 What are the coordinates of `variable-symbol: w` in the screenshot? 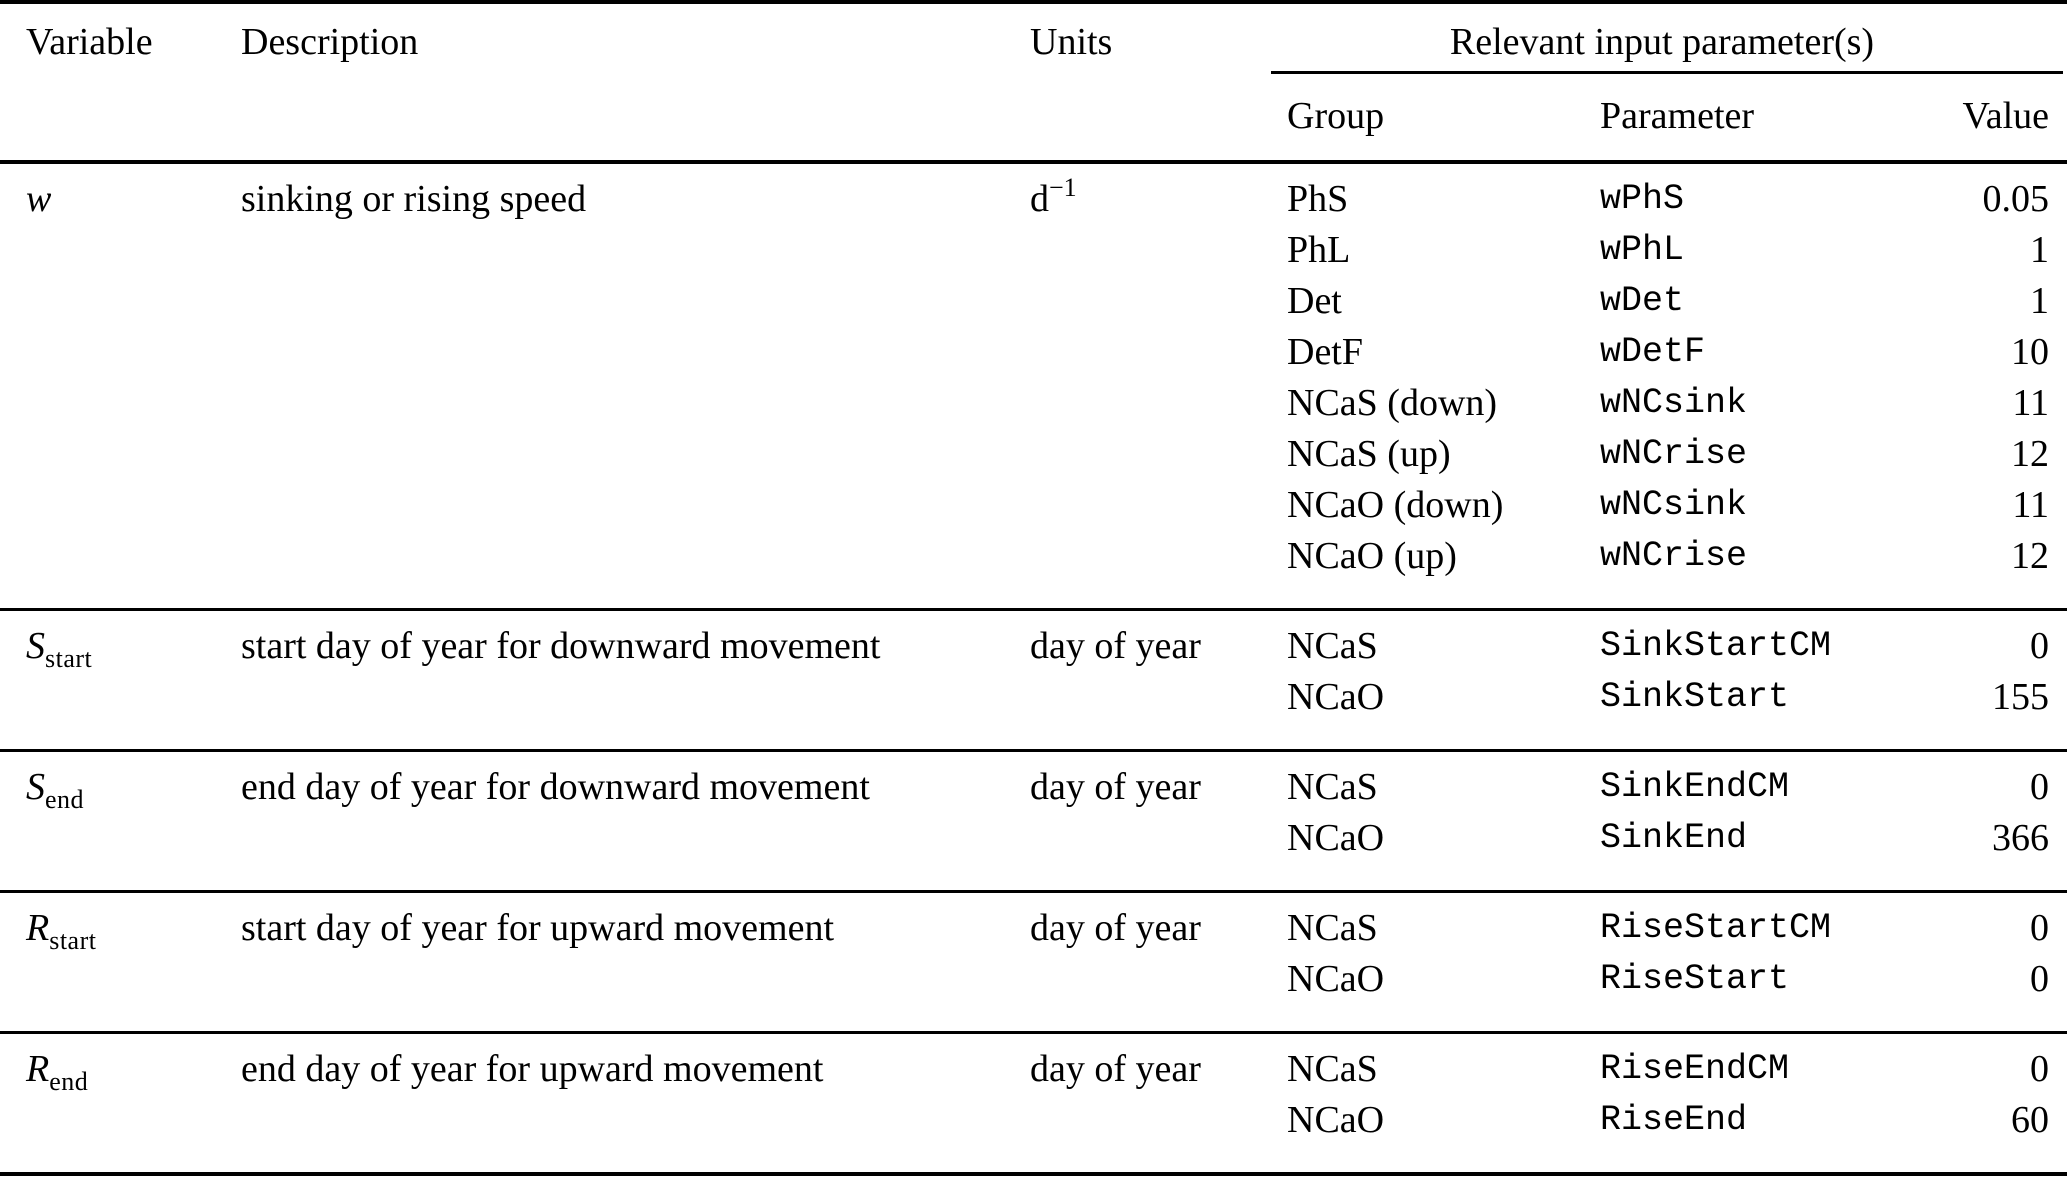 It's located at (39, 199).